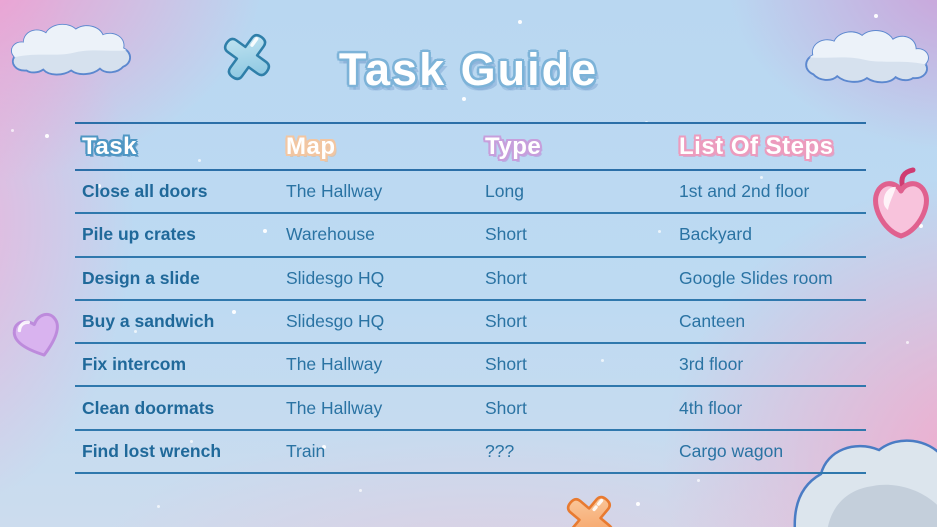  I want to click on cell-steps: Cargo wagon, so click(731, 450).